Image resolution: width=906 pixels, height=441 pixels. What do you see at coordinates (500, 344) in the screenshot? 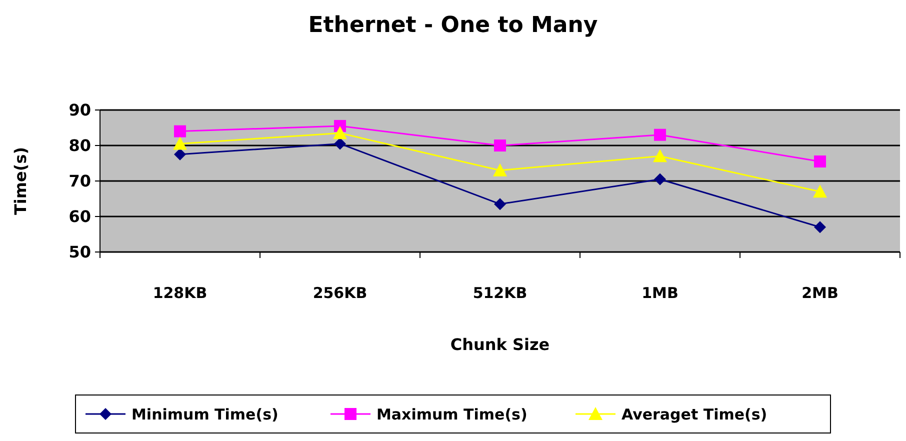
I see `x-axis-title: Chunk Size` at bounding box center [500, 344].